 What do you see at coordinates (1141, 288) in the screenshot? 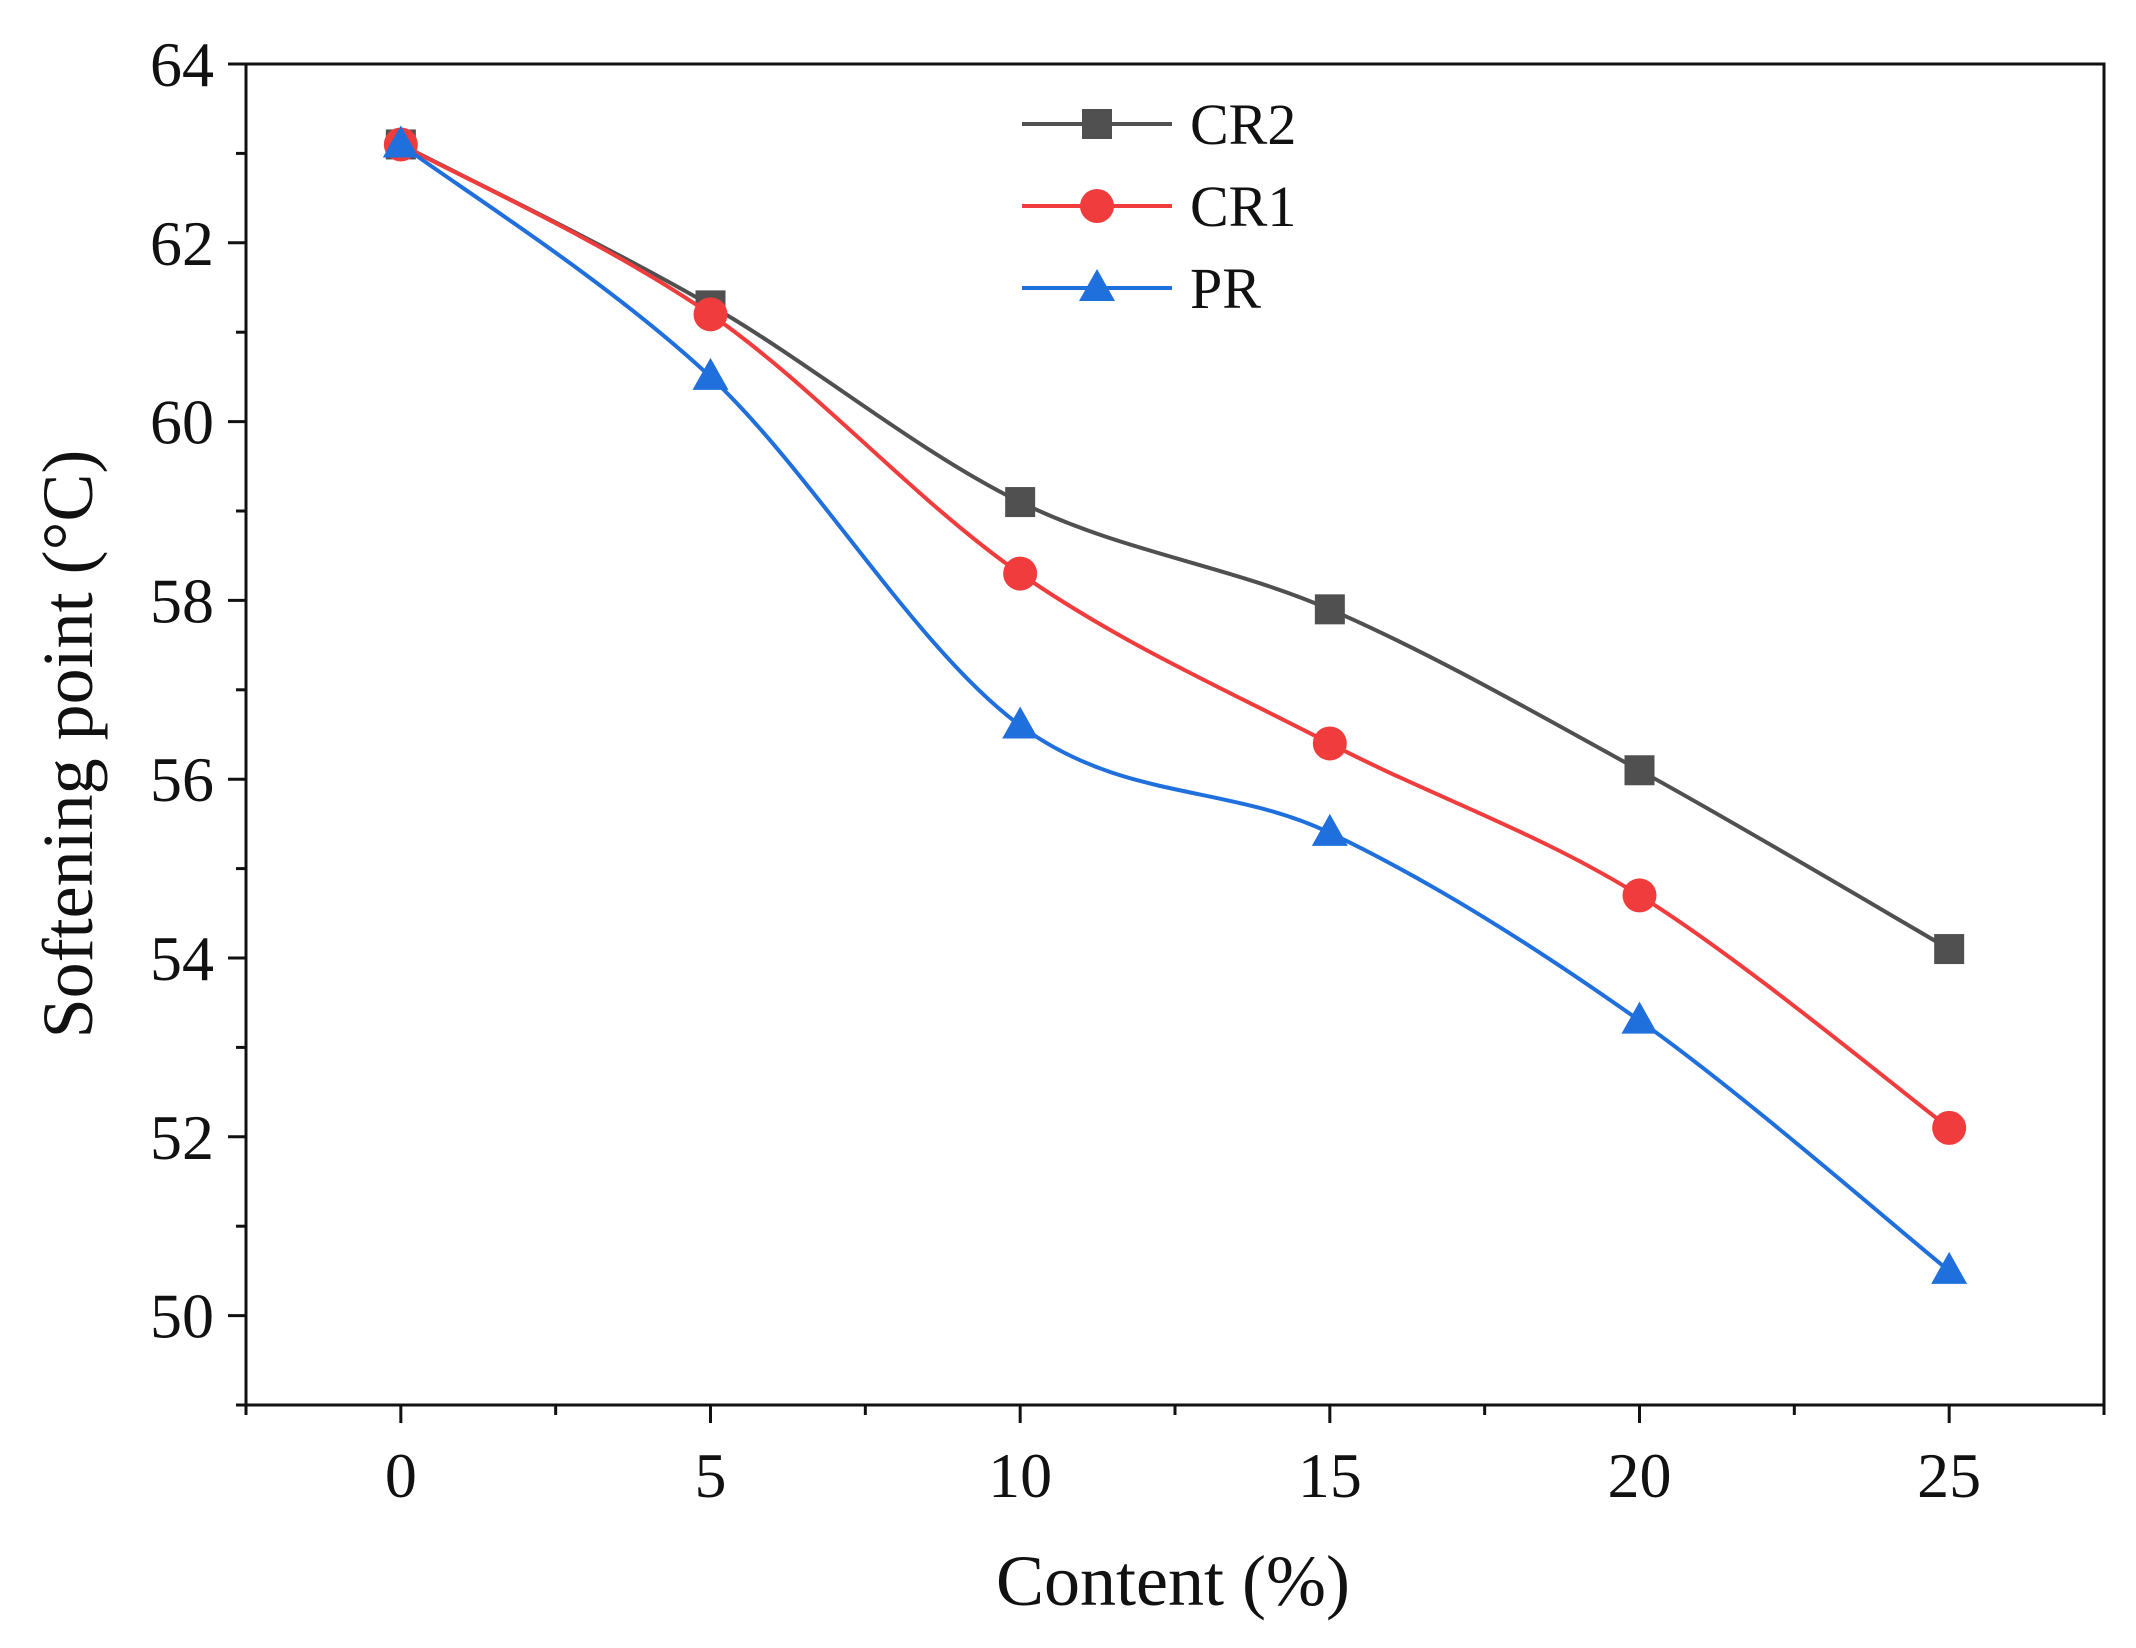
I see `legend-item-pr: PR` at bounding box center [1141, 288].